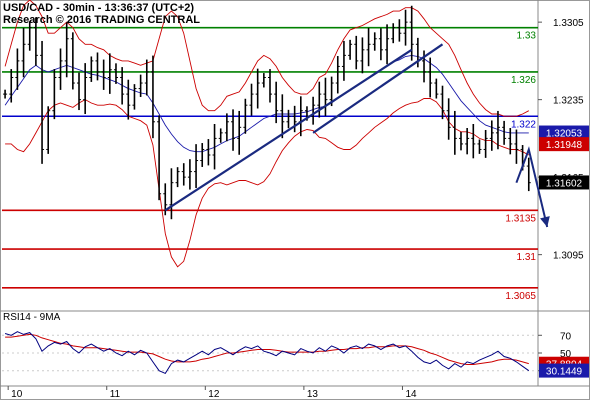 Image resolution: width=590 pixels, height=400 pixels. What do you see at coordinates (568, 101) in the screenshot?
I see `price-tick-label: 1.3235` at bounding box center [568, 101].